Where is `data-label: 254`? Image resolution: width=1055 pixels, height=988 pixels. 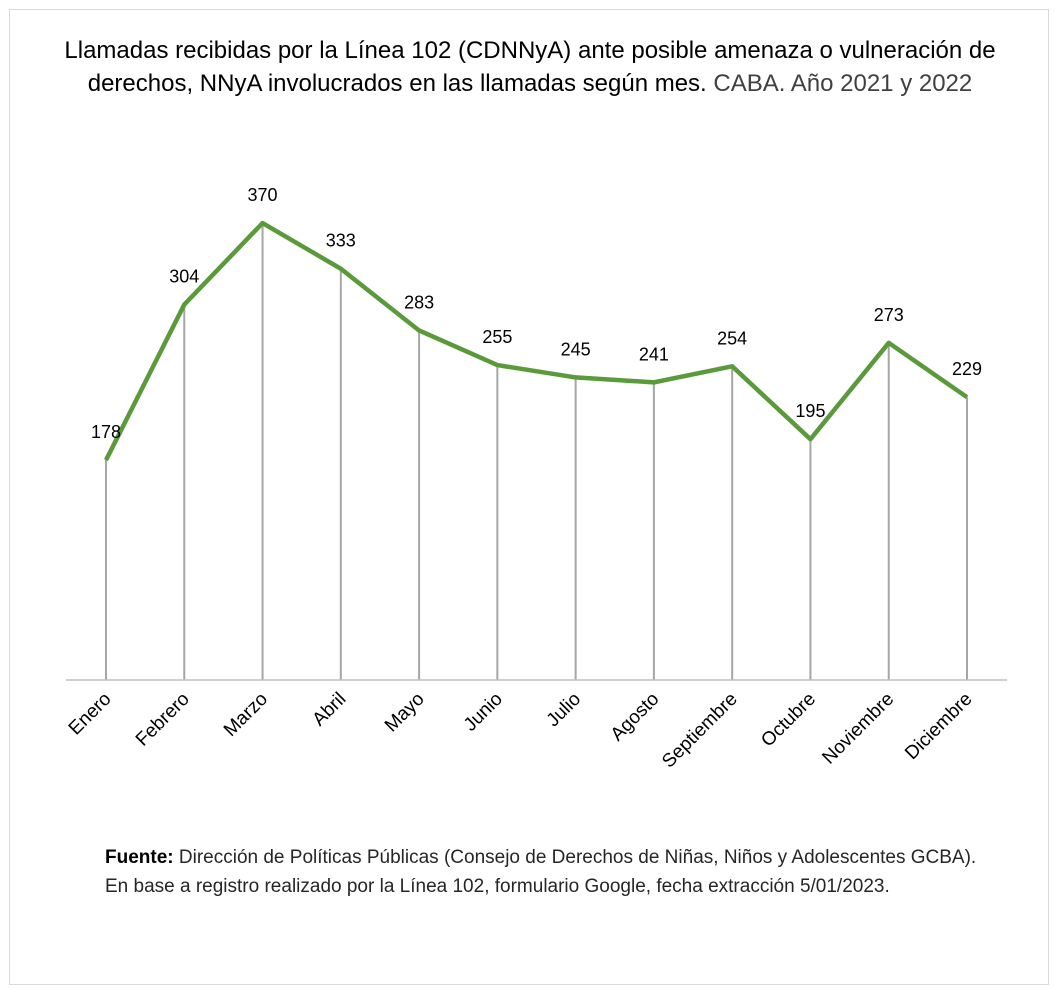
data-label: 254 is located at coordinates (732, 338).